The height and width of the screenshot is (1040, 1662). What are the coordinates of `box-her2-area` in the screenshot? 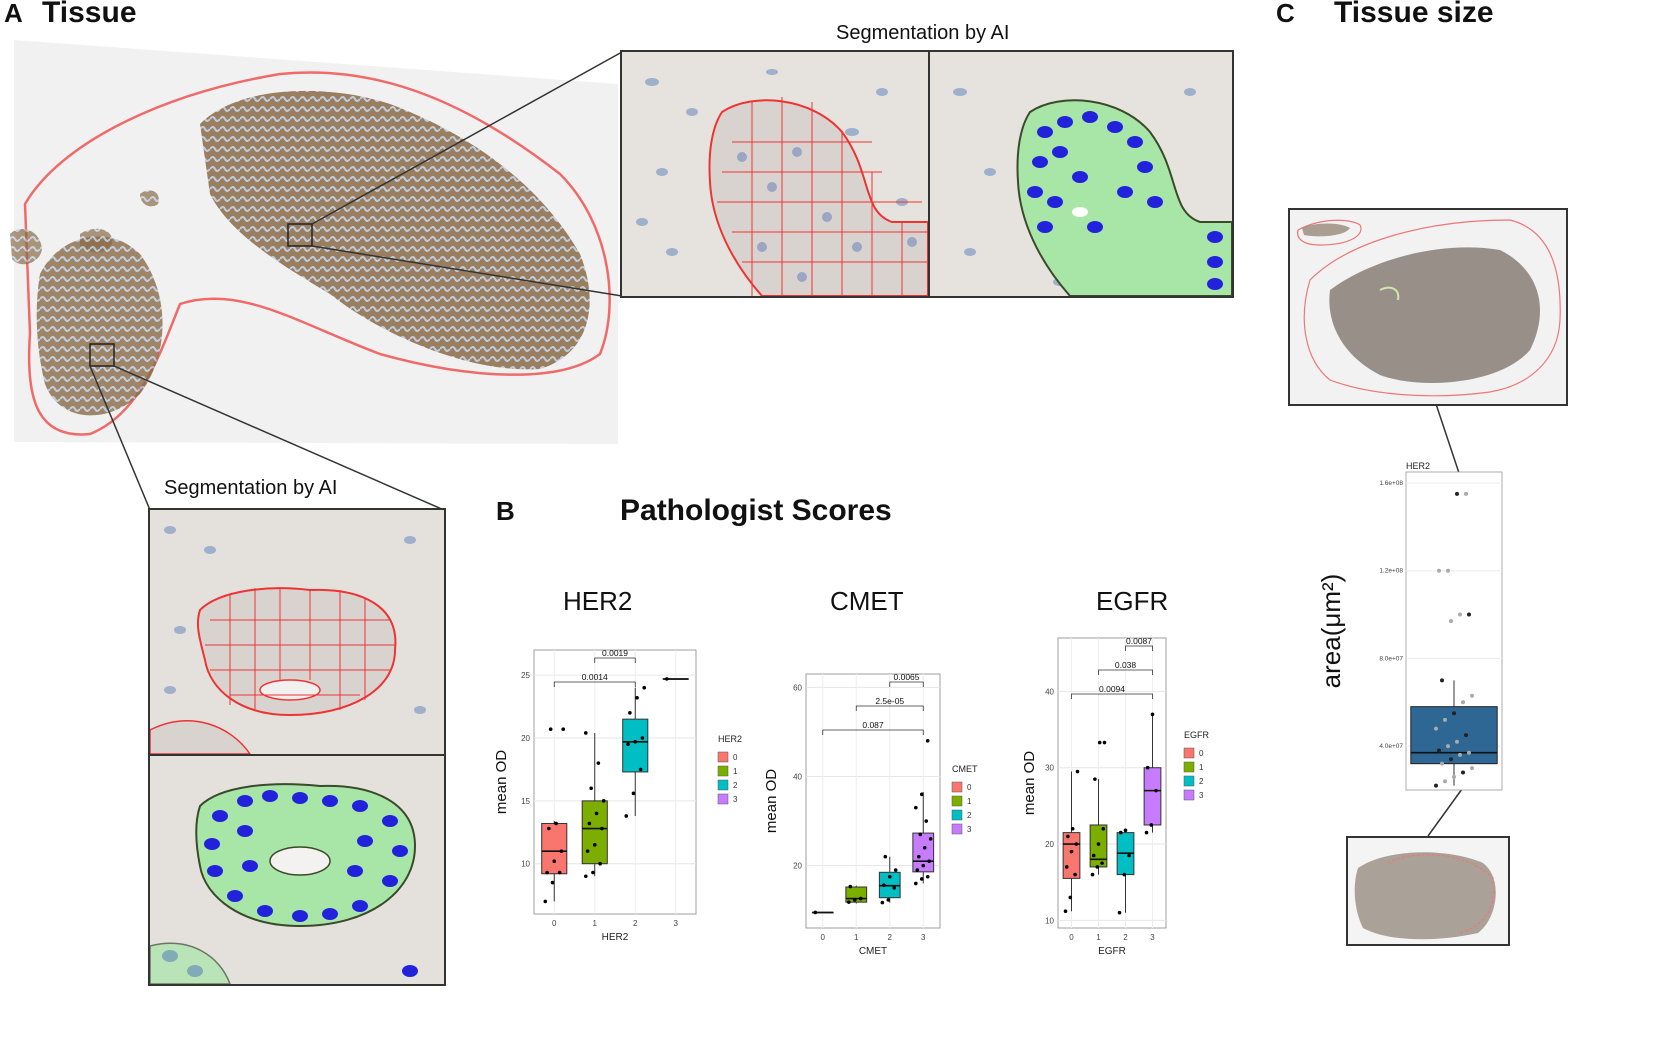 It's located at (1454, 735).